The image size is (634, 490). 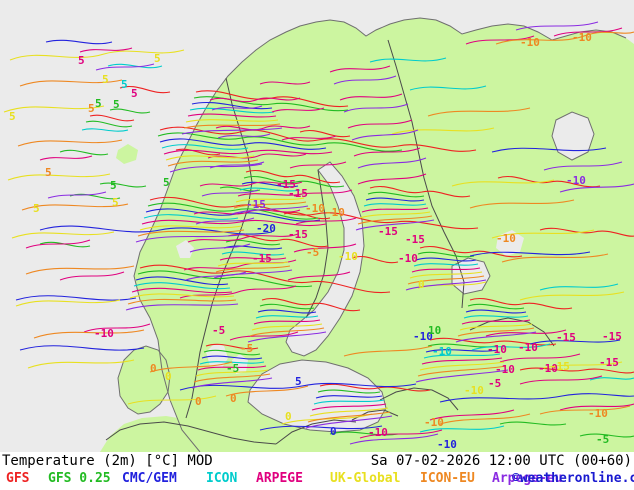 I want to click on legend-item-arpege: ARPEGE, so click(x=279, y=478).